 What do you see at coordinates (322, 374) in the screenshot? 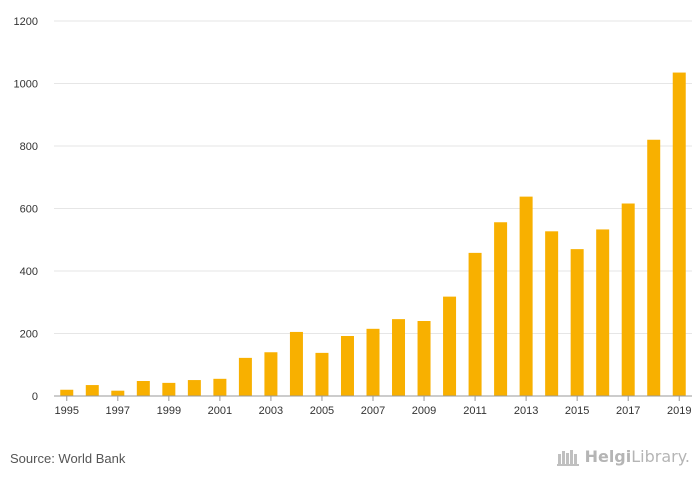
I see `bar-2005` at bounding box center [322, 374].